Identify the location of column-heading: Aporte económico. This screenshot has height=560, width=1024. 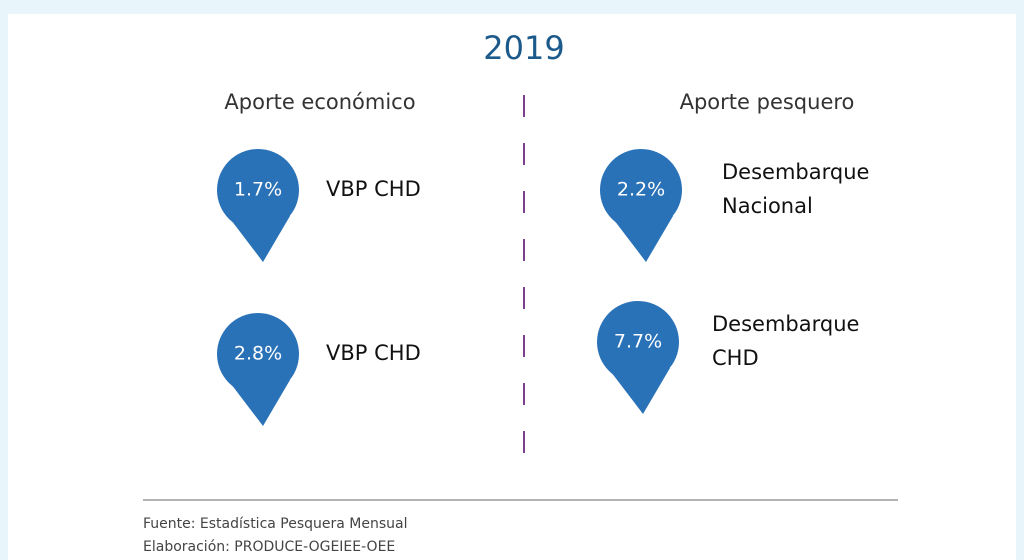
(319, 102).